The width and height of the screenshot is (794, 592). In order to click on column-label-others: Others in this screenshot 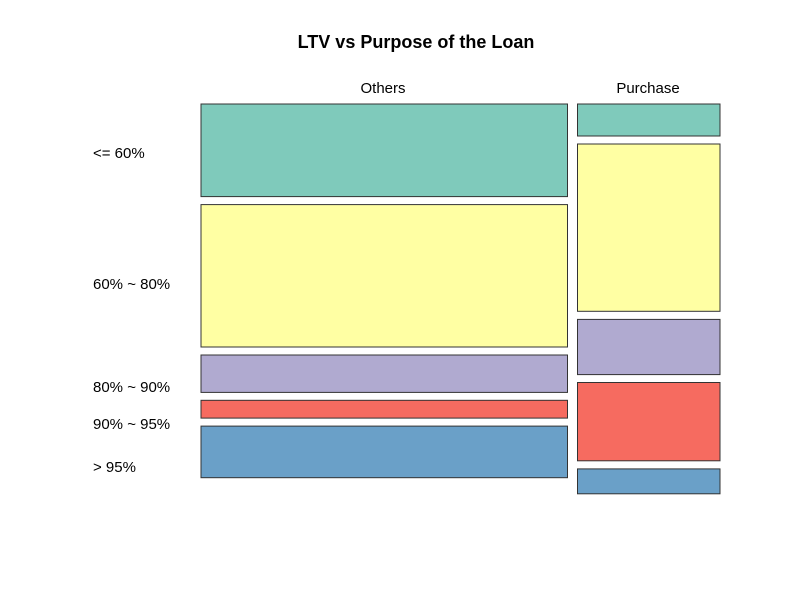, I will do `click(382, 88)`.